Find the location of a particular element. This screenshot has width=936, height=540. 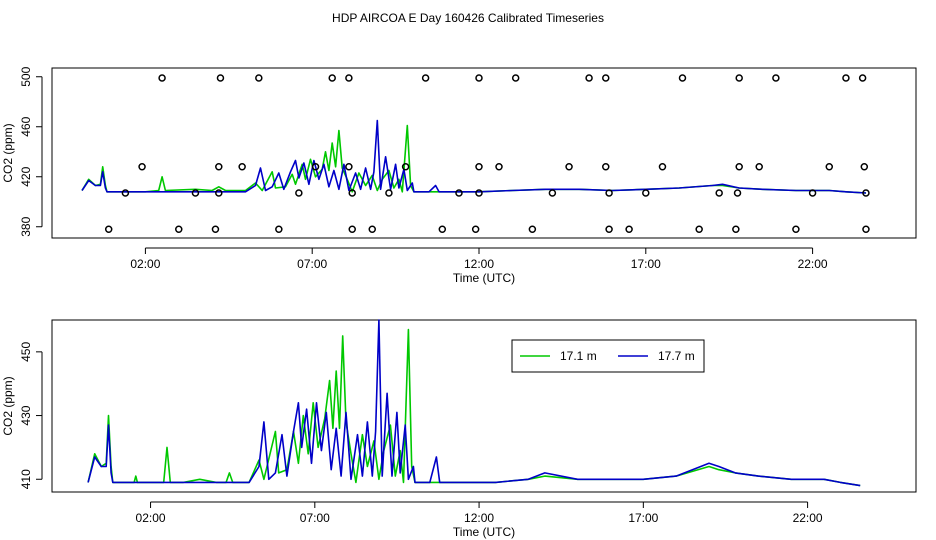

legend-label: 17.1 m is located at coordinates (578, 356).